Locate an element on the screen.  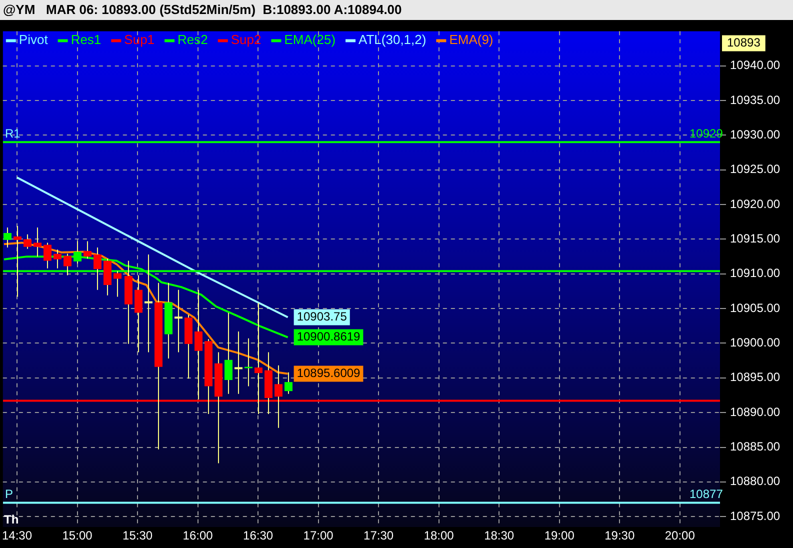
x-tick-label: 20:00 is located at coordinates (680, 535).